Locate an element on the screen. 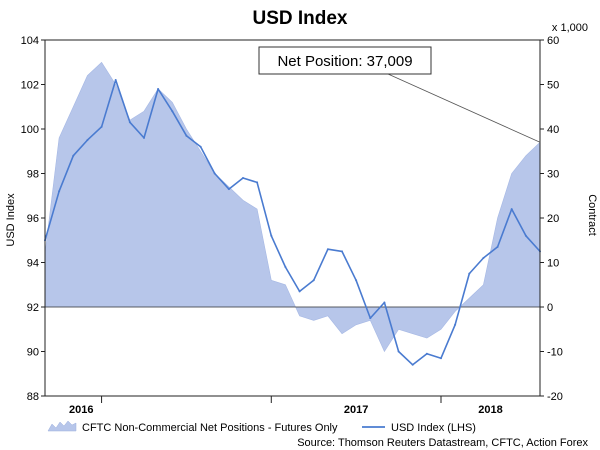 The width and height of the screenshot is (600, 450). right-tick-label: 20 is located at coordinates (553, 219).